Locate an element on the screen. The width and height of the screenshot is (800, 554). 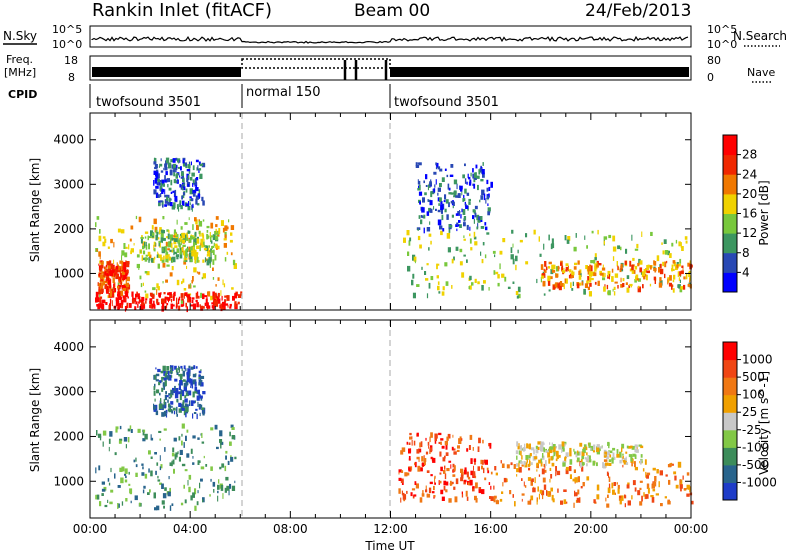
colorbar-swatch is located at coordinates (730, 491).